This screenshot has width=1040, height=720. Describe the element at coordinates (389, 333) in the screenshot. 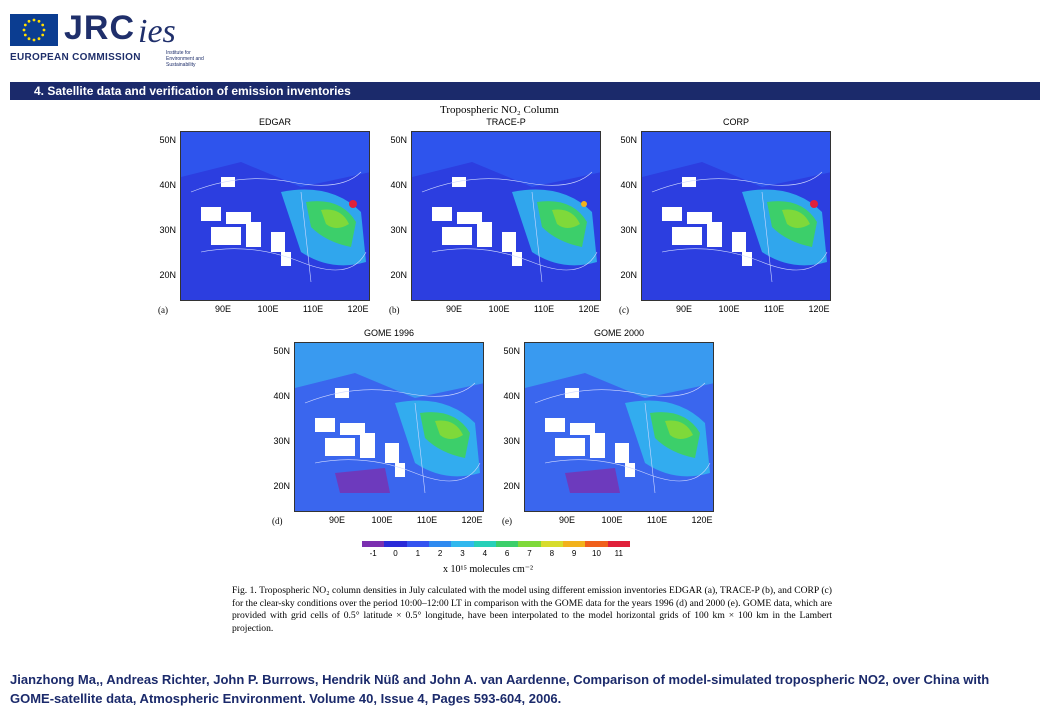

I see `panel-title: GOME 1996` at that location.